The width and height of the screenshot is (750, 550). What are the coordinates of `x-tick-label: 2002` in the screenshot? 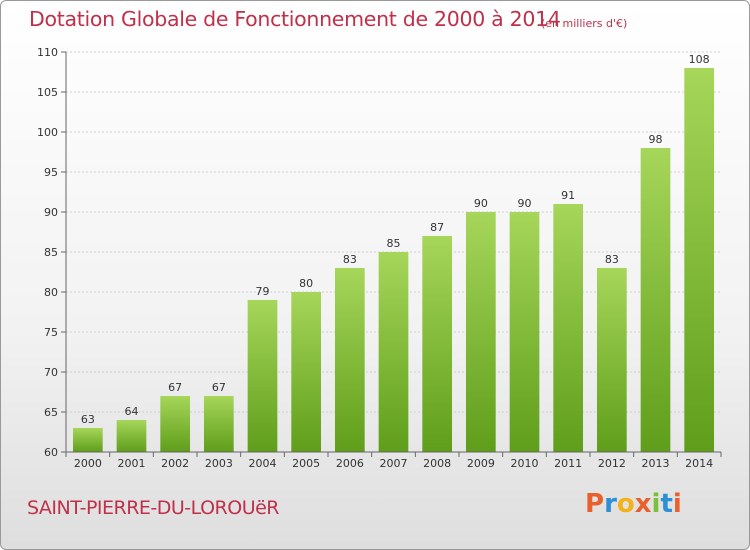 It's located at (175, 463).